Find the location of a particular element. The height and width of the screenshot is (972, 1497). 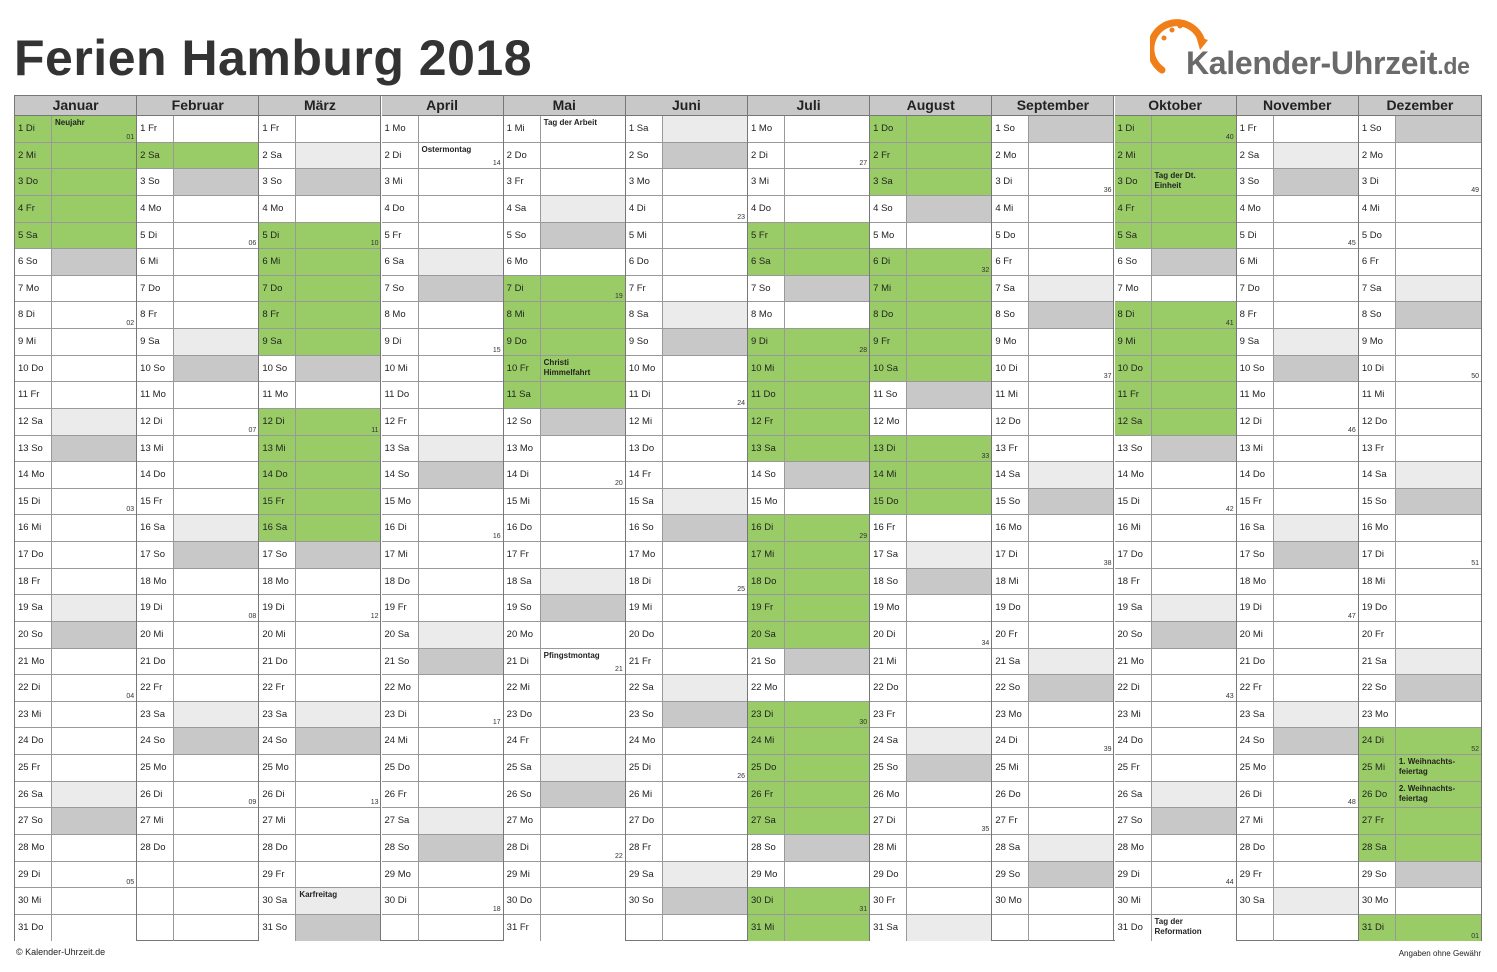

day-cell: 2 Mi is located at coordinates (1175, 156).